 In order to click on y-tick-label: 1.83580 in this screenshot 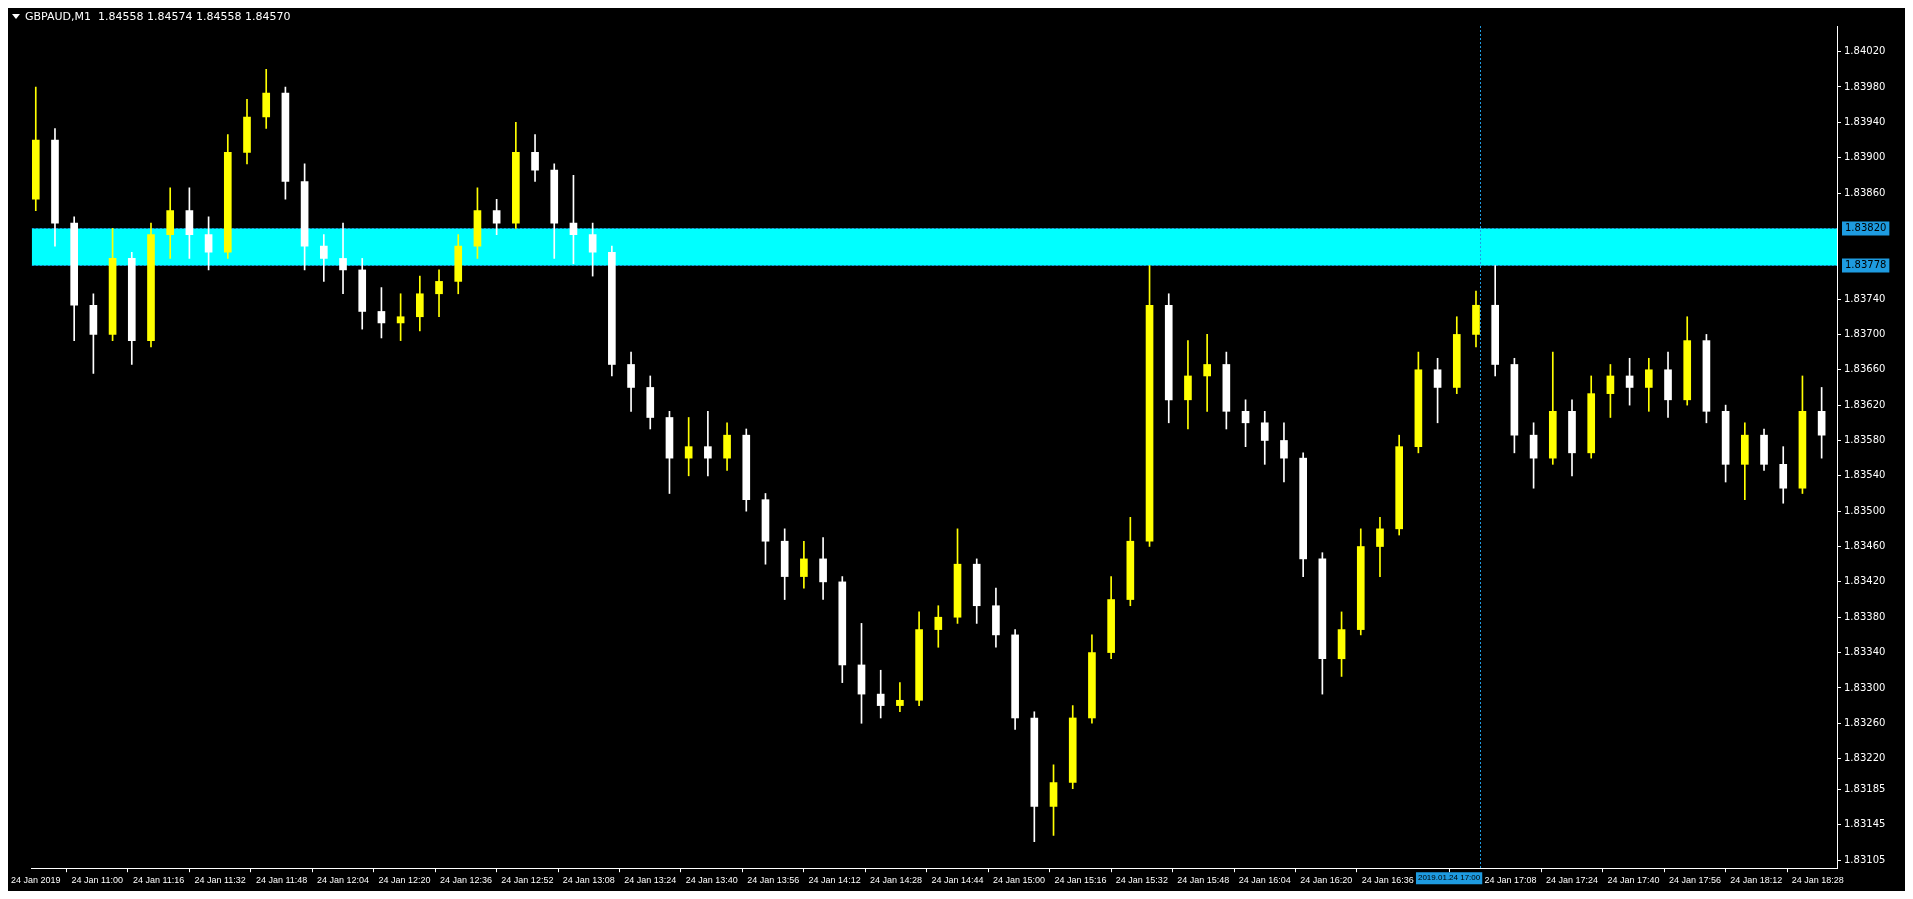, I will do `click(1865, 440)`.